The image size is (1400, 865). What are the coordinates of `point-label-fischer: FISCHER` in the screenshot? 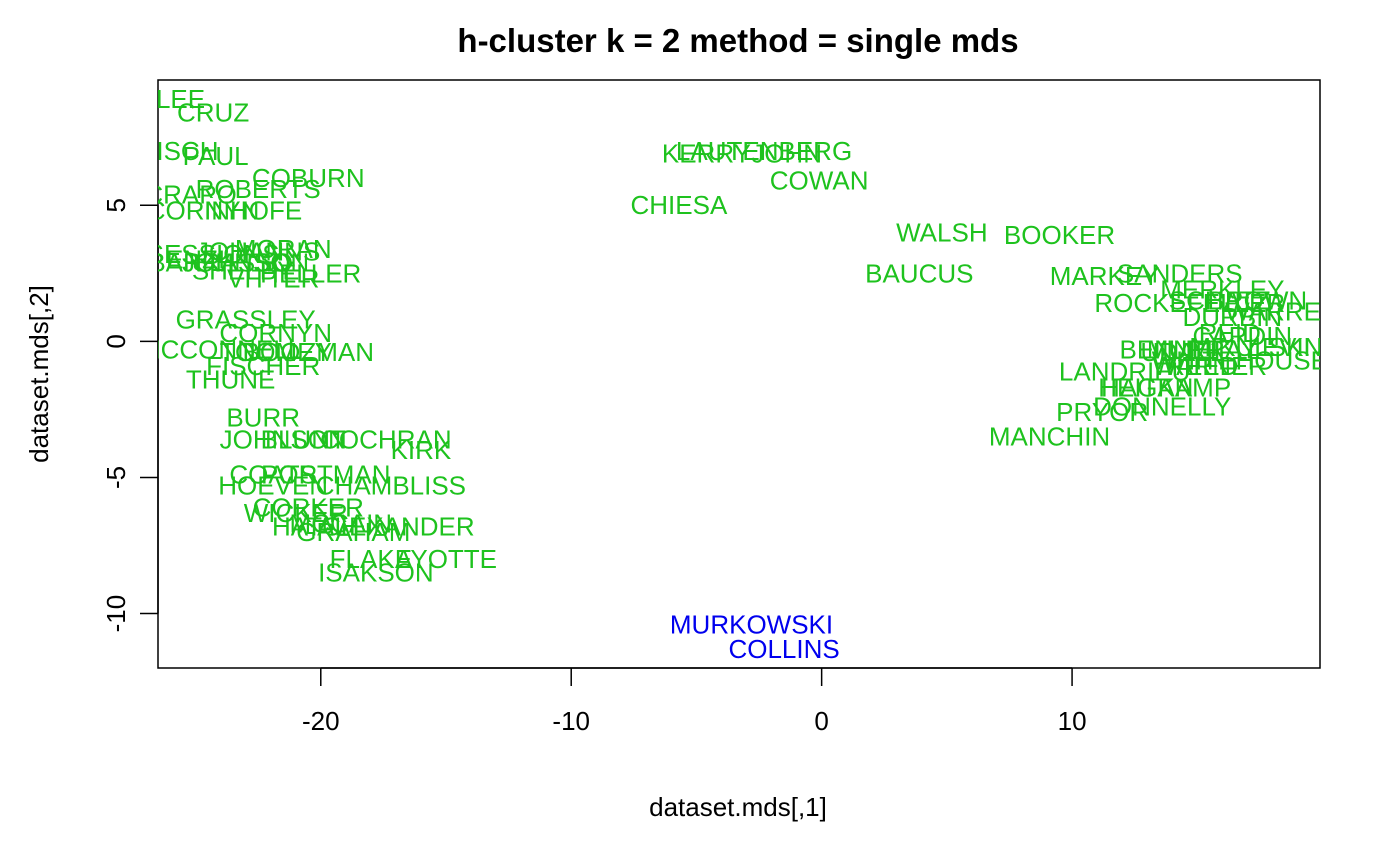 It's located at (263, 366).